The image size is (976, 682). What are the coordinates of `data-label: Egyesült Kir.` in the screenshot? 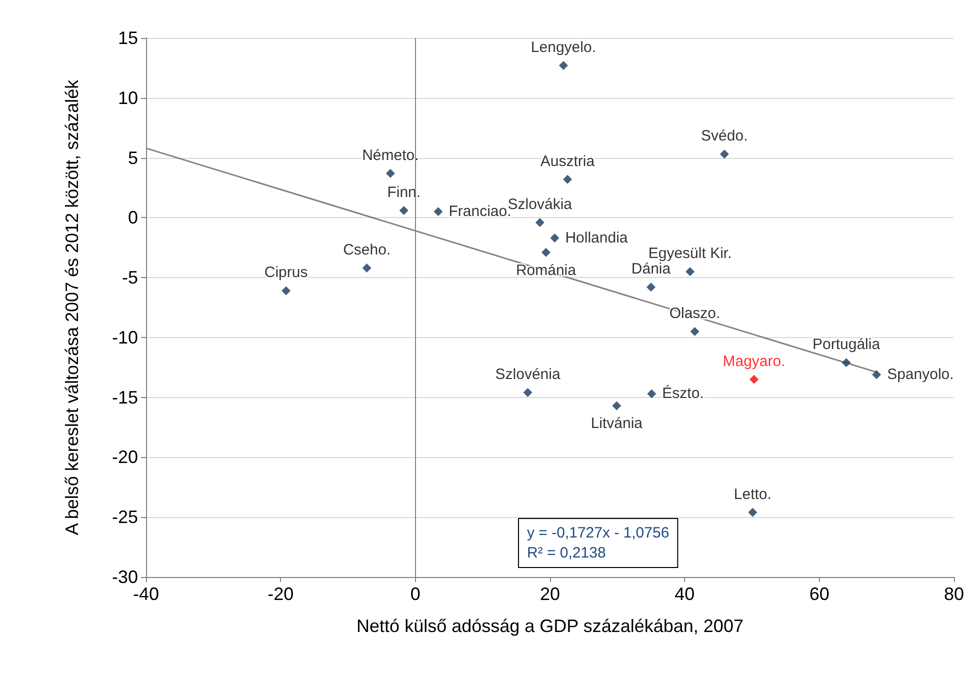 It's located at (690, 253).